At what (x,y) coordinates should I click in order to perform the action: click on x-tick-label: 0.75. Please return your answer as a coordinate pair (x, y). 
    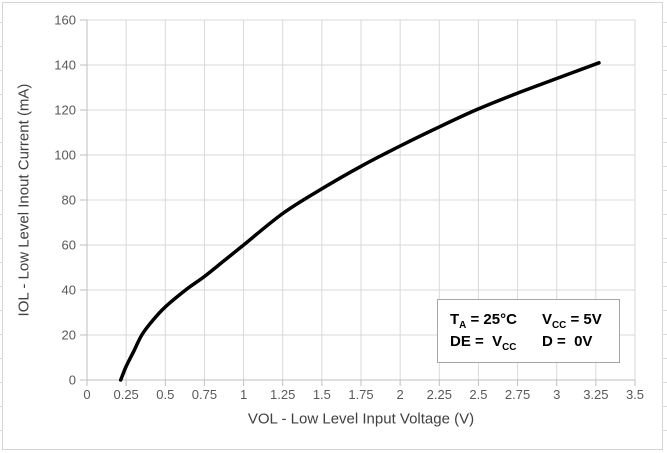
    Looking at the image, I should click on (204, 394).